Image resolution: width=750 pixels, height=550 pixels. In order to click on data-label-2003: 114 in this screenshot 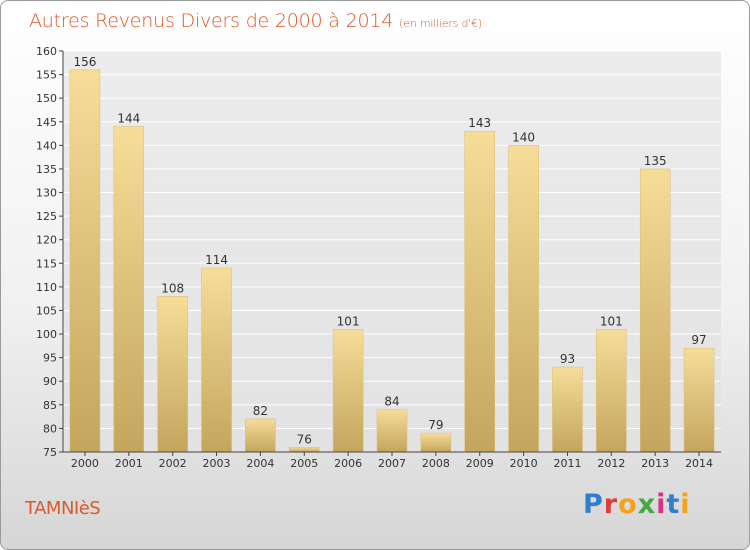, I will do `click(216, 260)`.